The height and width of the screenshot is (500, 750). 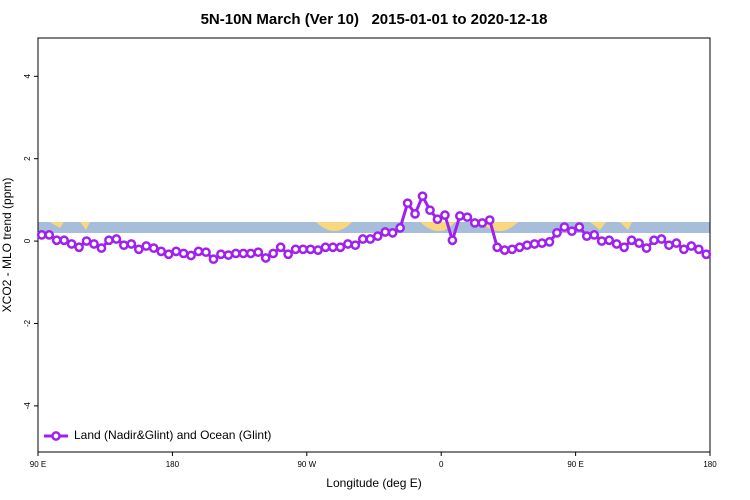 I want to click on y-tick-label: 4, so click(x=27, y=76).